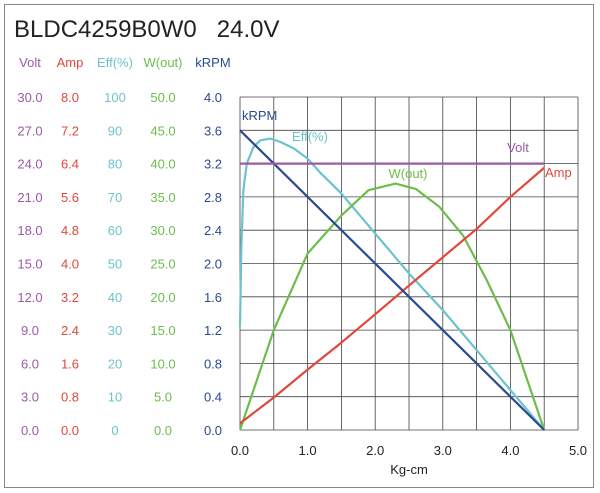  What do you see at coordinates (578, 450) in the screenshot?
I see `x-tick-label: 5.0` at bounding box center [578, 450].